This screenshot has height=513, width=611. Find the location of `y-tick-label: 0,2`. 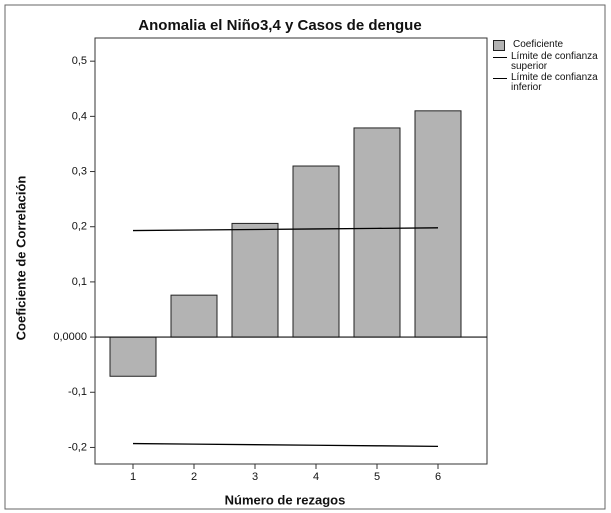

y-tick-label: 0,2 is located at coordinates (79, 227).